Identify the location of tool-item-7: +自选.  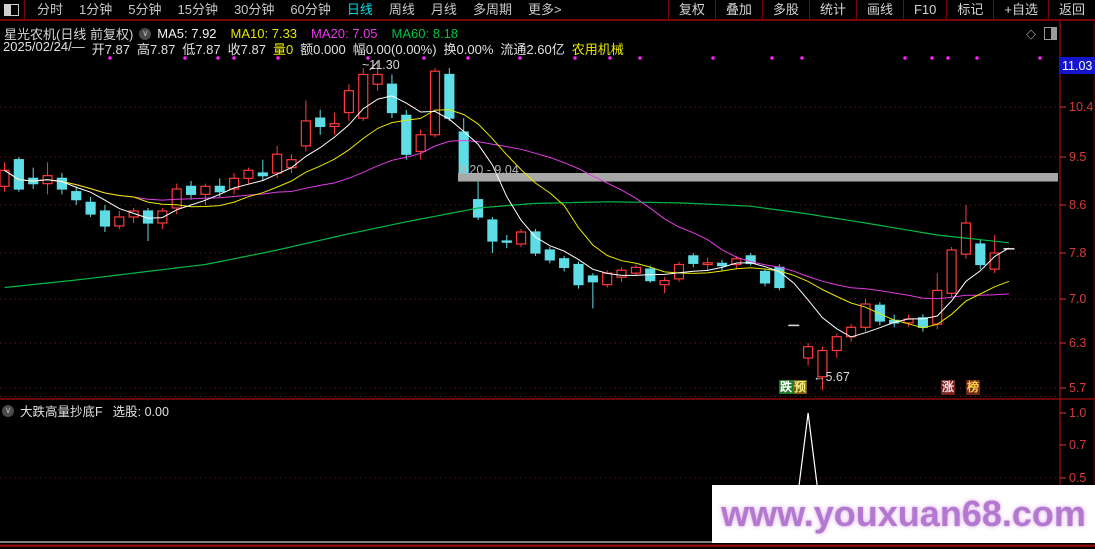
(1020, 9).